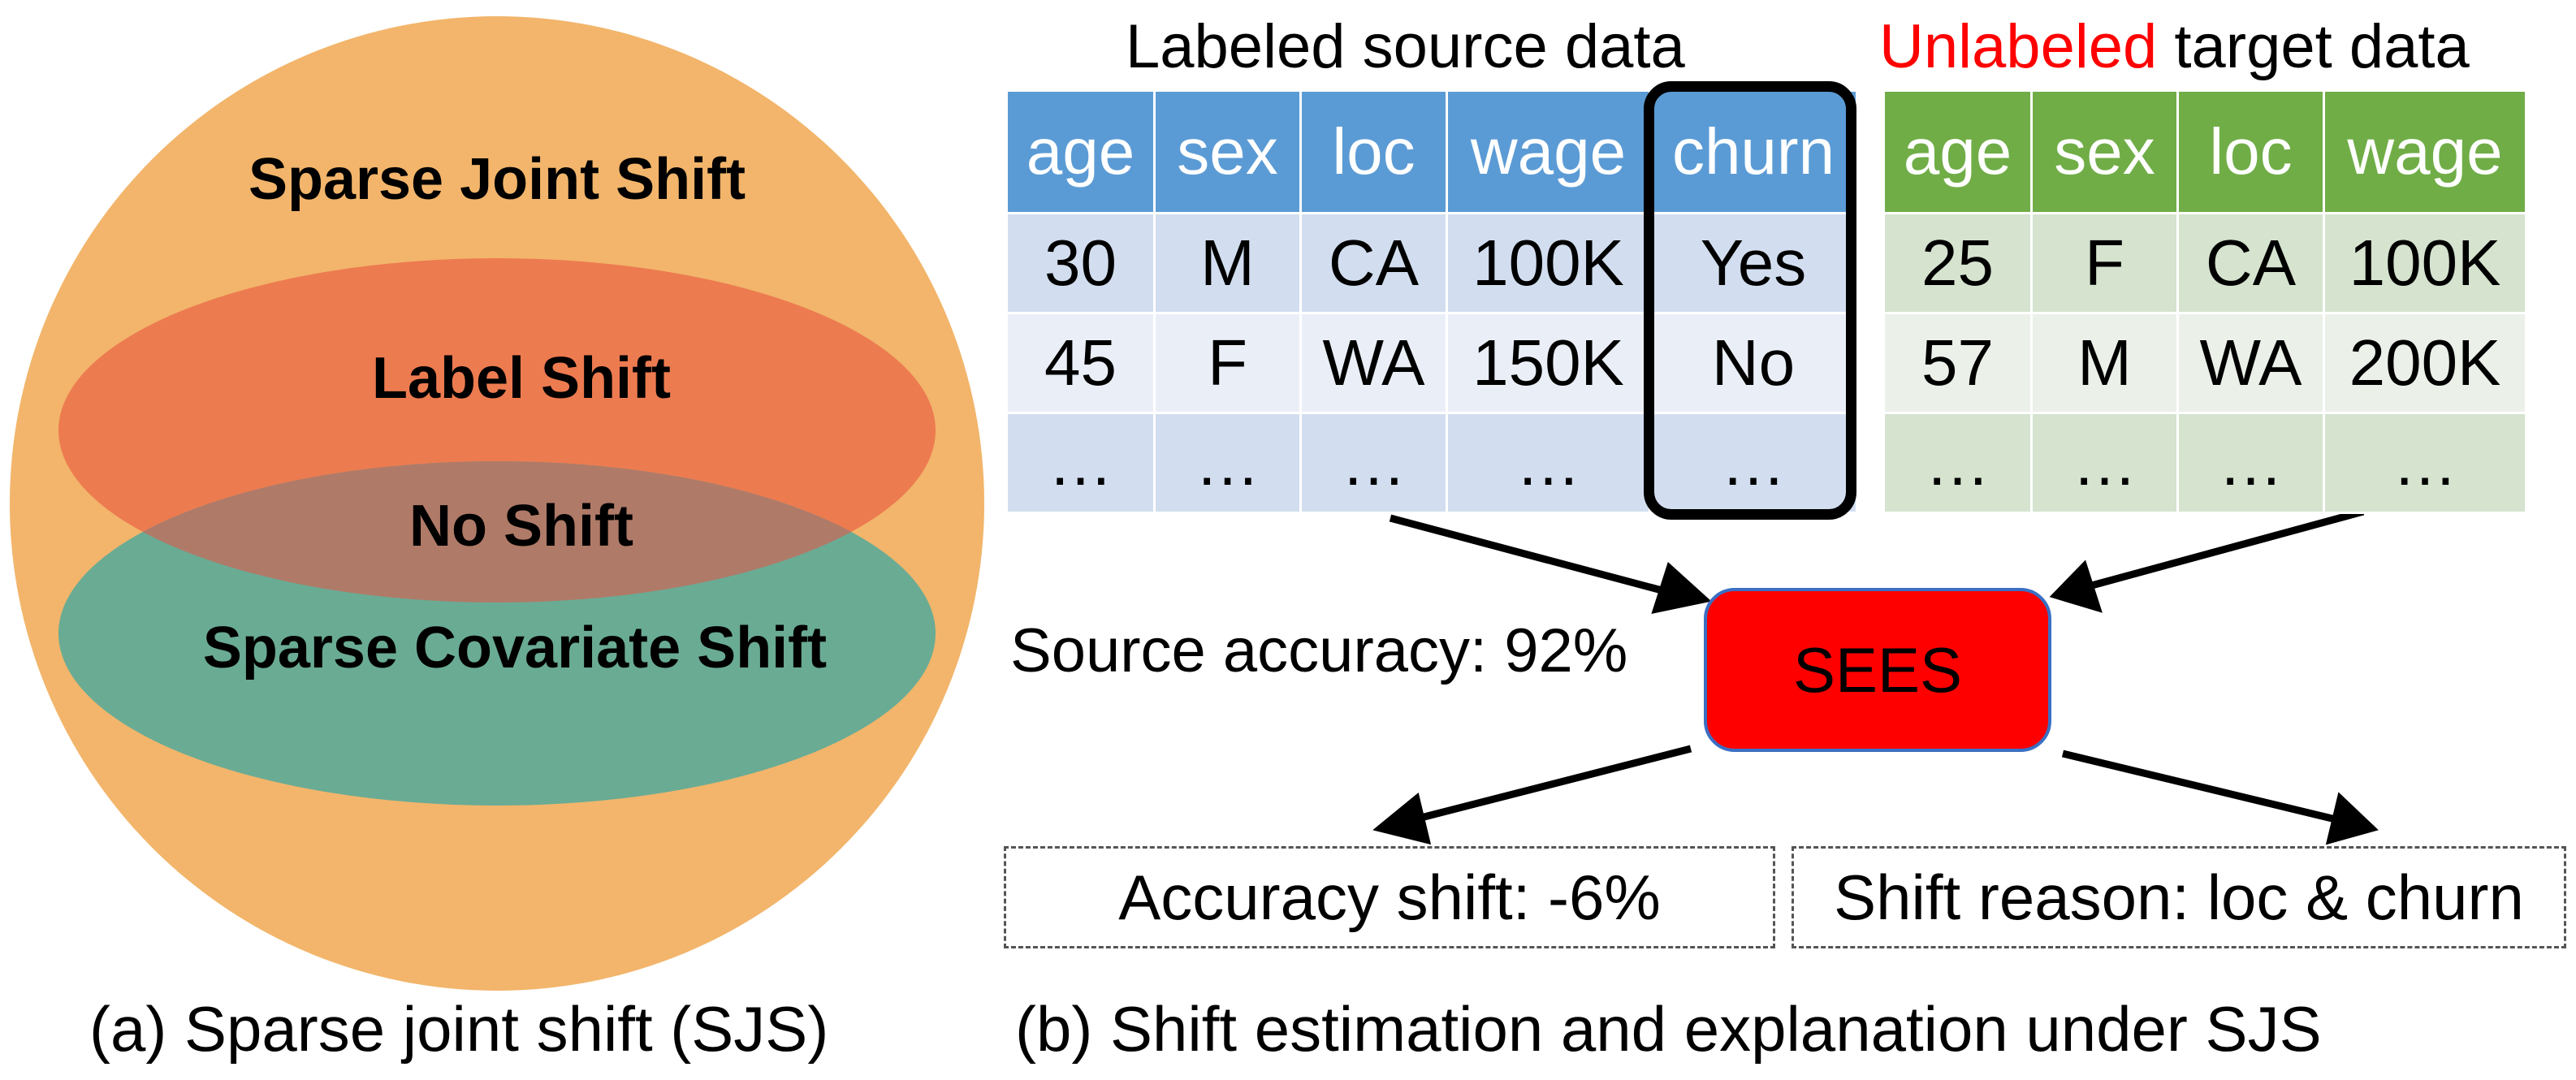  I want to click on target-header-age: age, so click(1958, 151).